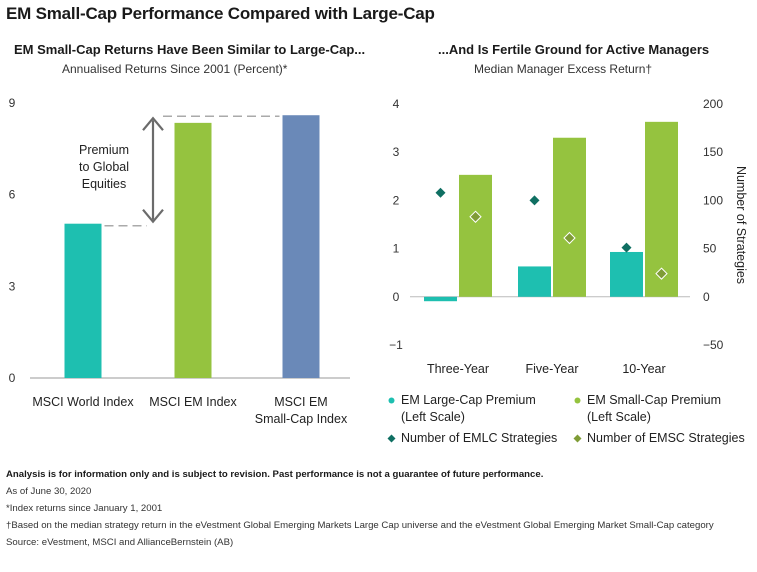 This screenshot has width=757, height=572. What do you see at coordinates (710, 249) in the screenshot?
I see `right-y2-tick-label: 50` at bounding box center [710, 249].